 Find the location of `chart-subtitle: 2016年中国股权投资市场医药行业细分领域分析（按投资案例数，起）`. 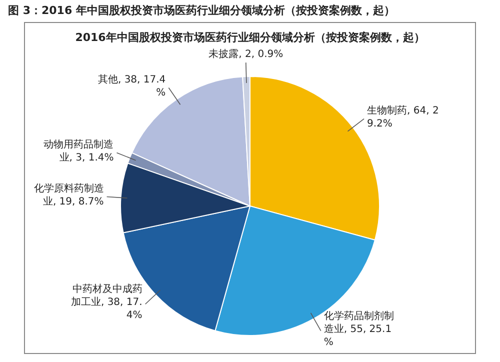

chart-subtitle: 2016年中国股权投资市场医药行业细分领域分析（按投资案例数，起） is located at coordinates (250, 37).